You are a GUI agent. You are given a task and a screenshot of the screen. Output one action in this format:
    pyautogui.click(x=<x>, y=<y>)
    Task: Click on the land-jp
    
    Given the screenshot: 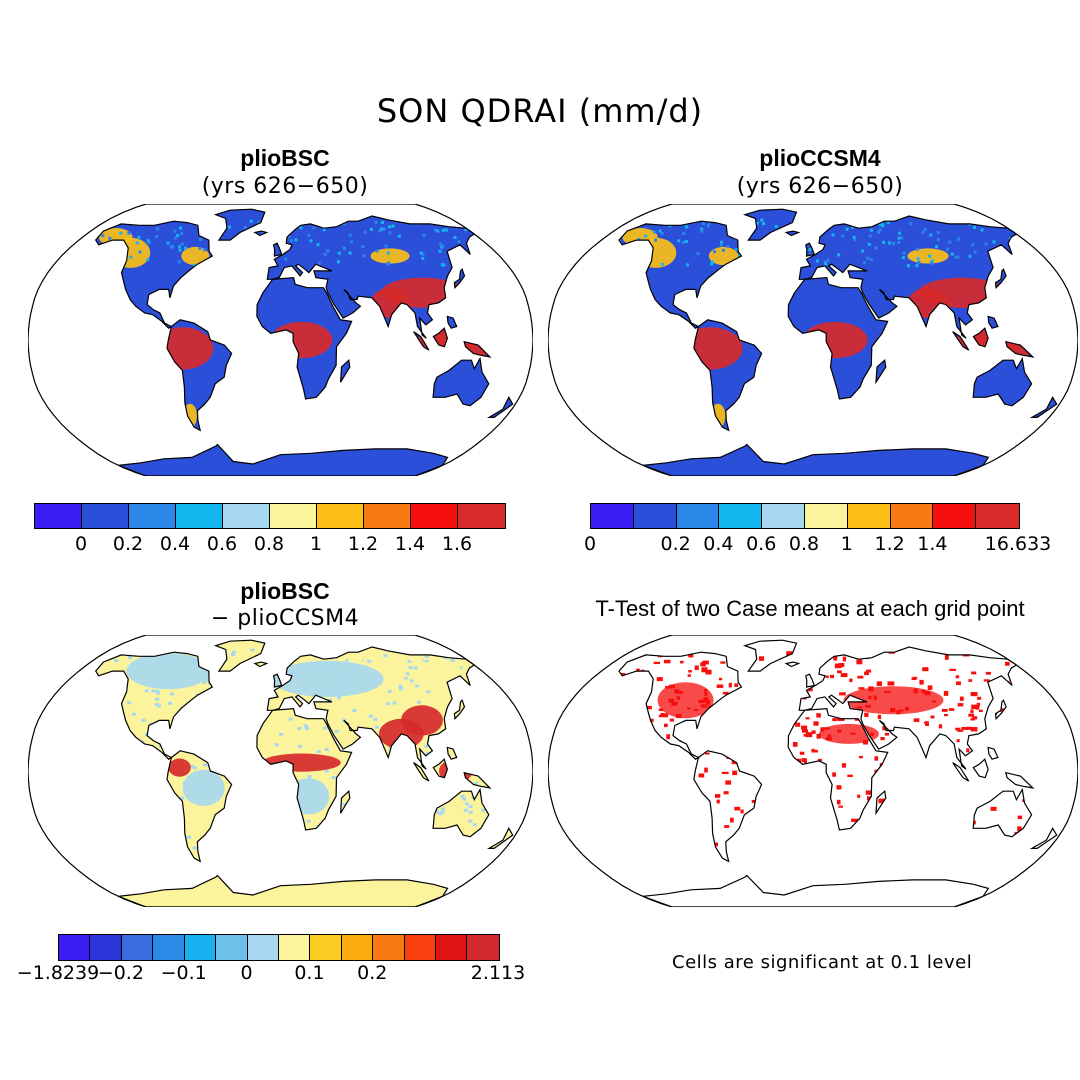 What is the action you would take?
    pyautogui.click(x=1001, y=278)
    